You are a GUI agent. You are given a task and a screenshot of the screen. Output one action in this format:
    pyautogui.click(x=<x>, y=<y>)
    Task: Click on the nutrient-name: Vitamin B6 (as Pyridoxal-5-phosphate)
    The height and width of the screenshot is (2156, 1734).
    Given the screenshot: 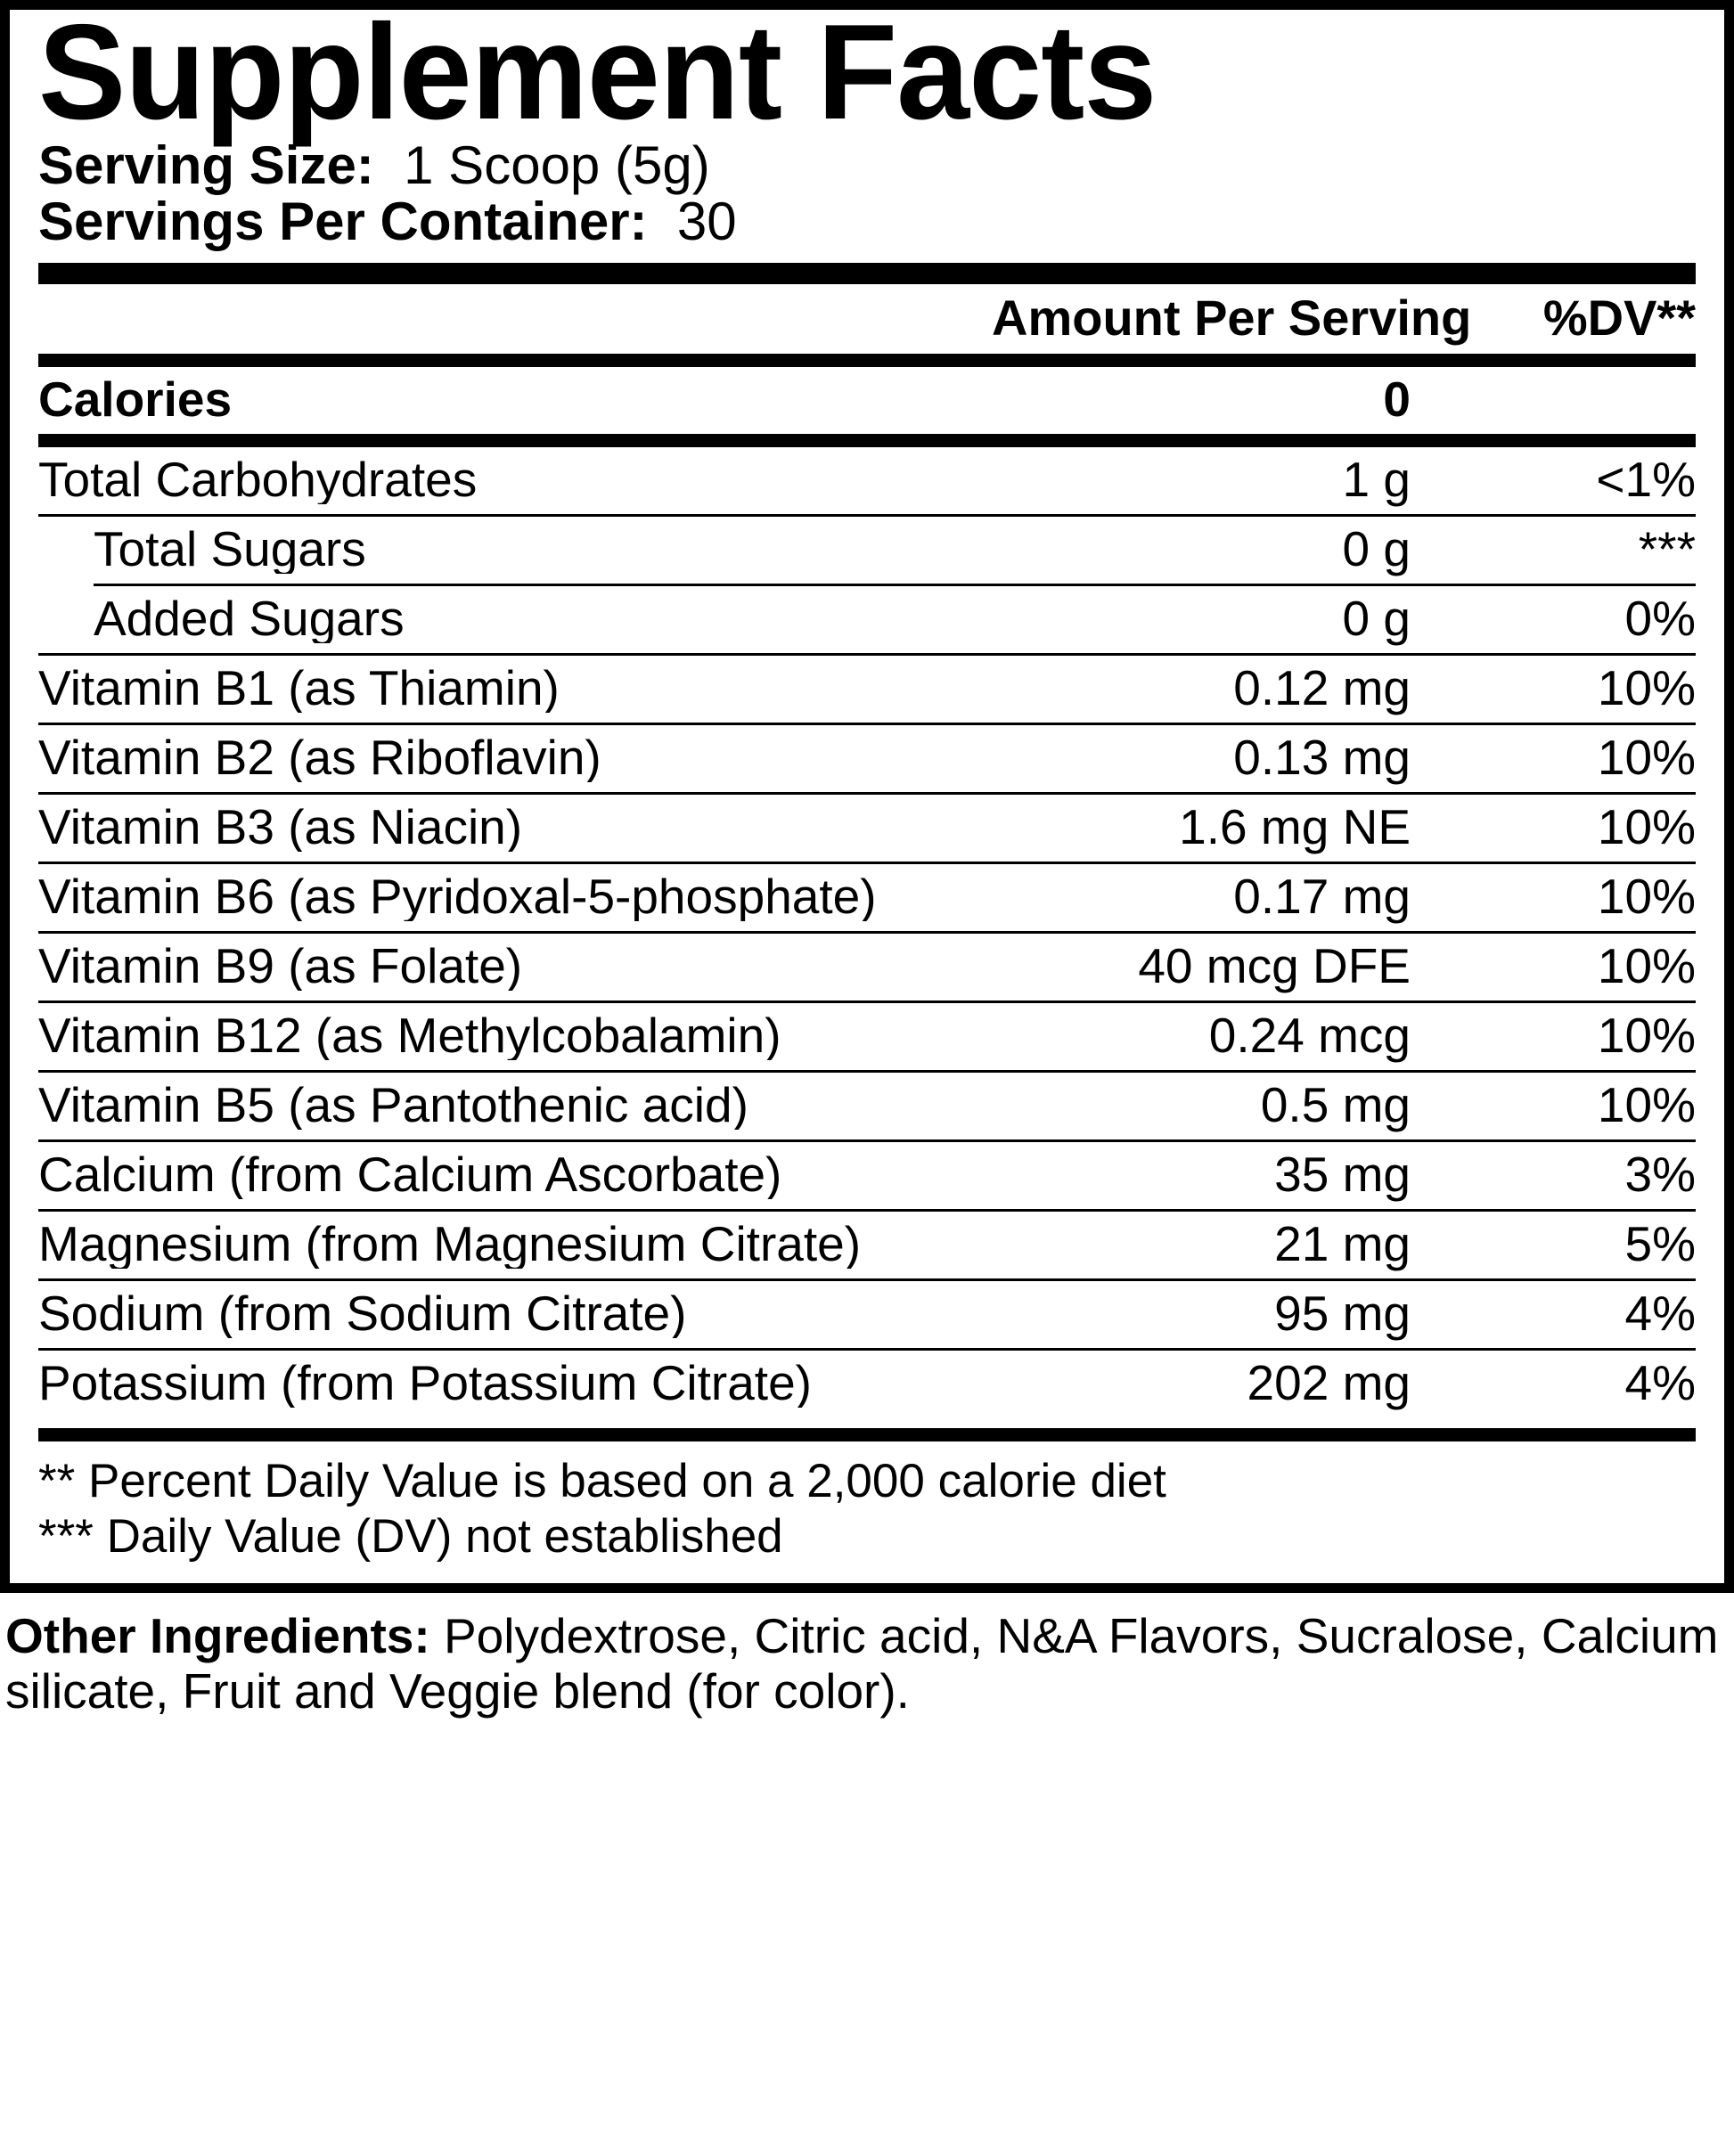 What is the action you would take?
    pyautogui.click(x=457, y=897)
    